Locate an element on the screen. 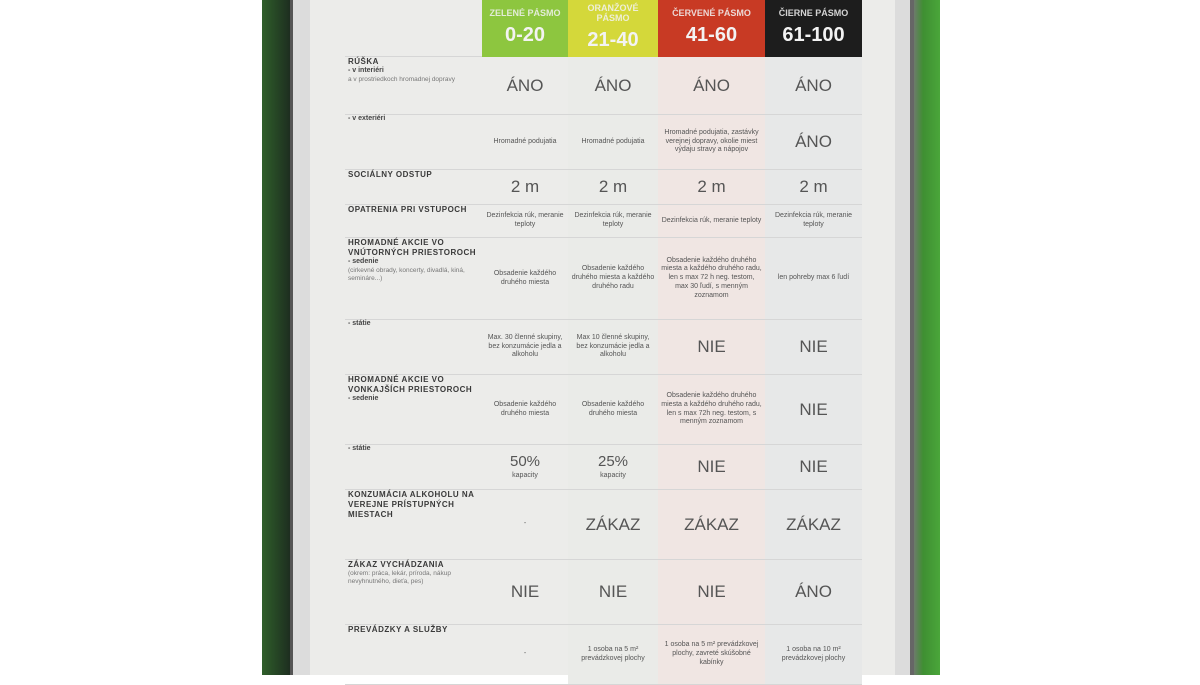  zone-header: ČIERNE PÁSMO 61-100 is located at coordinates (813, 28).